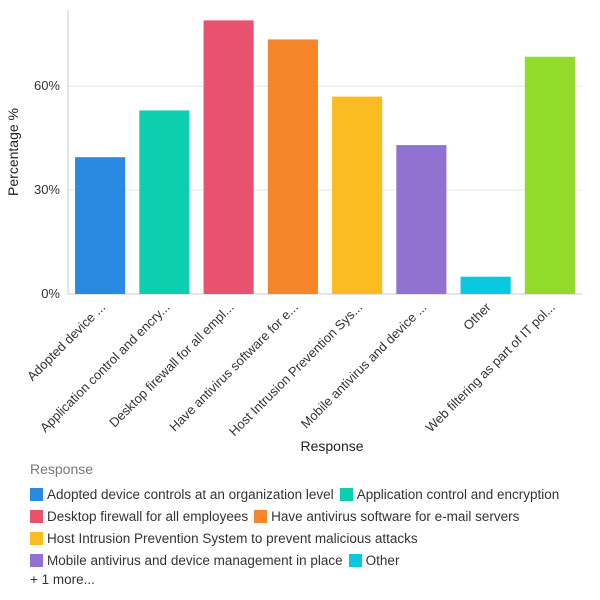 The height and width of the screenshot is (600, 600). What do you see at coordinates (331, 446) in the screenshot?
I see `x-axis-title: Response` at bounding box center [331, 446].